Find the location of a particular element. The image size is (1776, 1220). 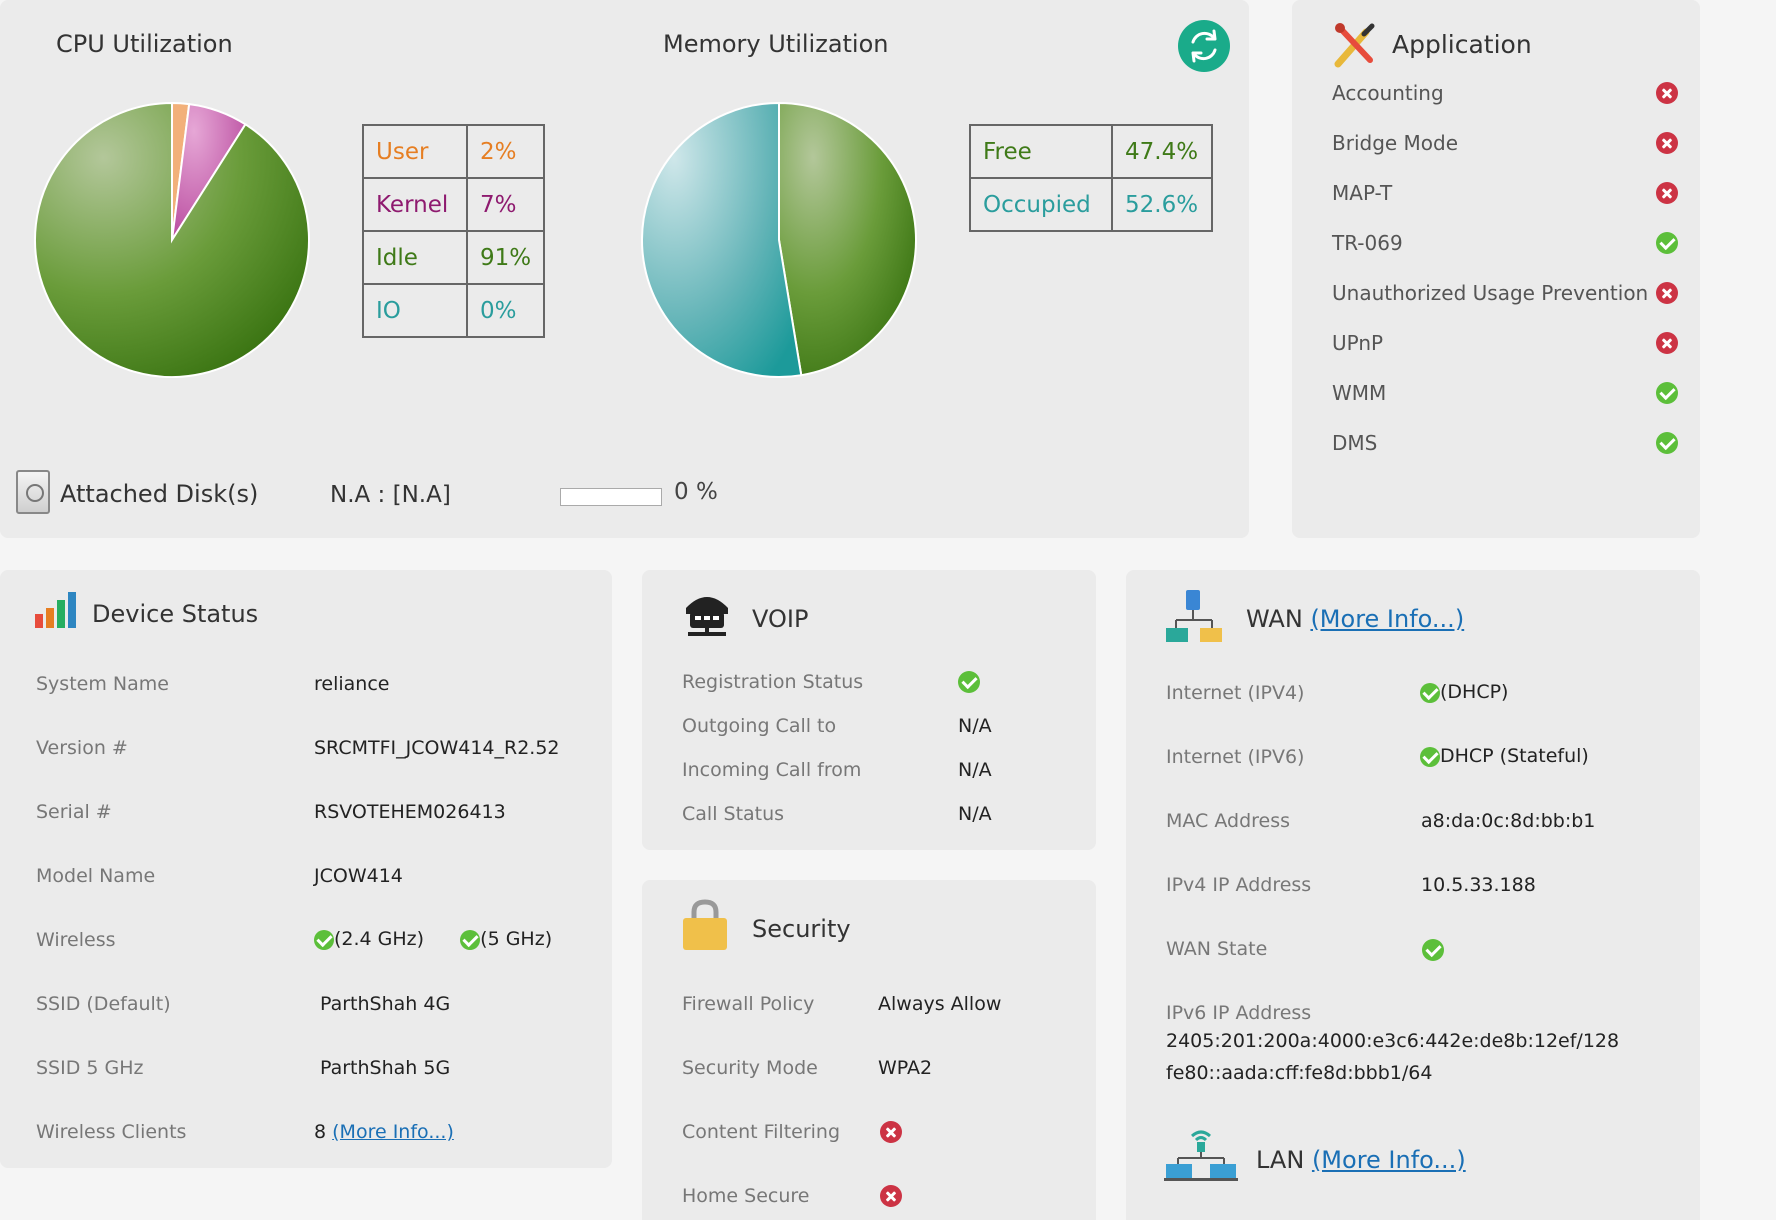

cpu-legend-table: User 2% Kernel 7% Idle 91% IO 0% is located at coordinates (454, 231).